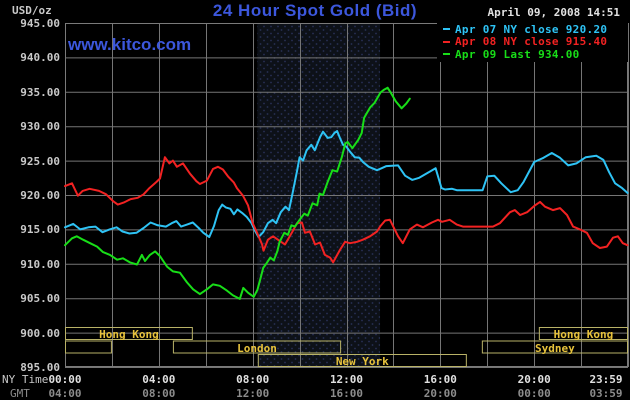 The image size is (630, 400). I want to click on session-box-sydney, so click(554, 347).